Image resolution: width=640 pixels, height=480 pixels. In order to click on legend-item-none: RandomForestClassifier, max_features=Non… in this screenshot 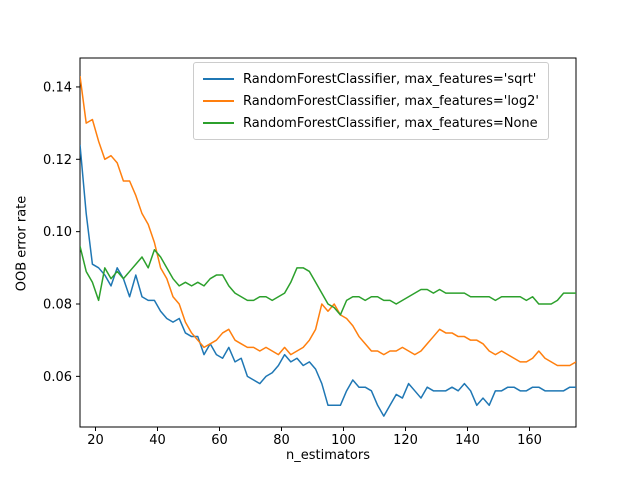, I will do `click(371, 123)`.